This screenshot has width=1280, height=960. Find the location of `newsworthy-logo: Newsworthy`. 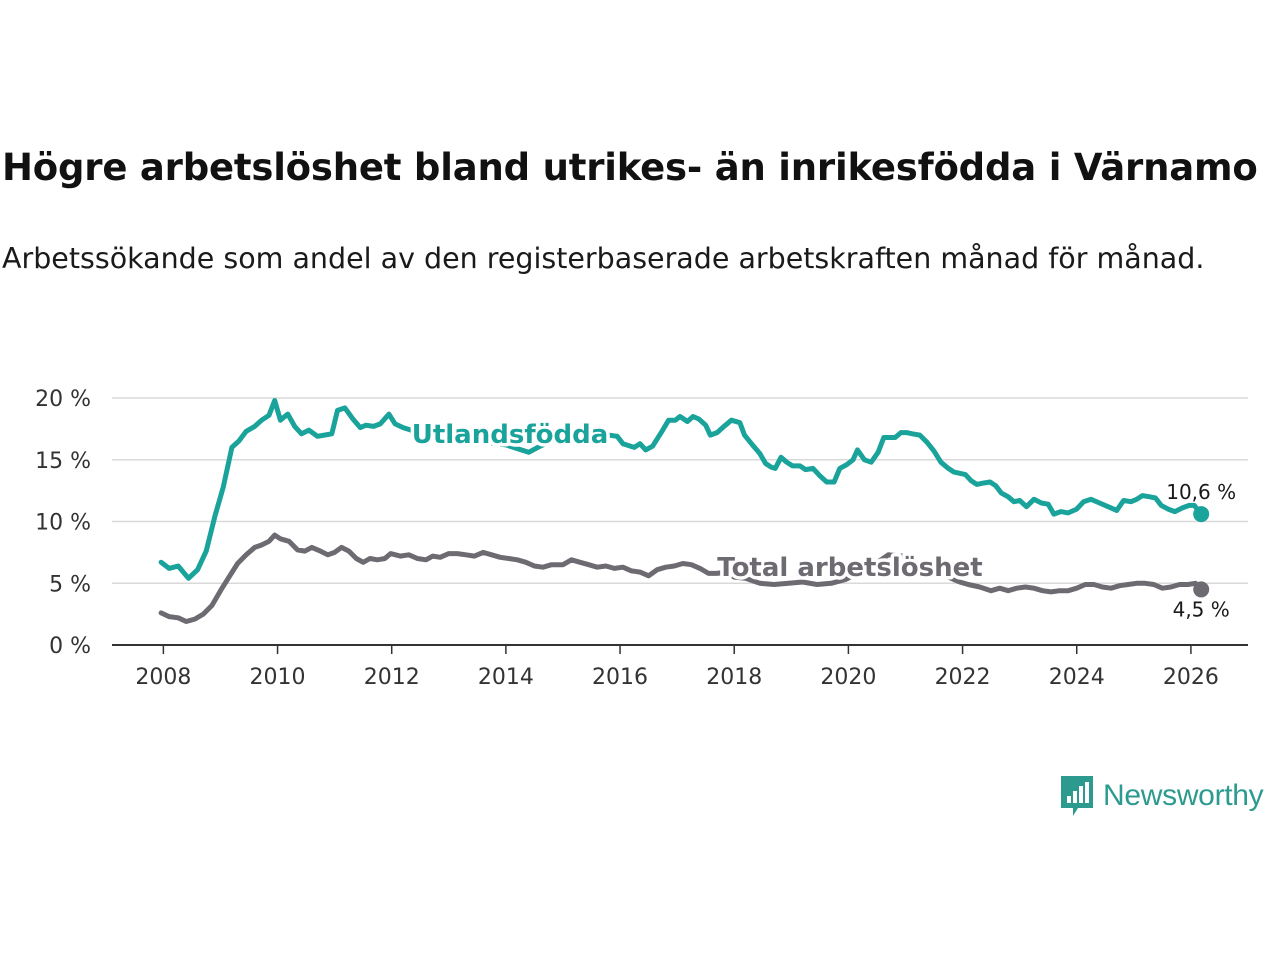

newsworthy-logo: Newsworthy is located at coordinates (1161, 796).